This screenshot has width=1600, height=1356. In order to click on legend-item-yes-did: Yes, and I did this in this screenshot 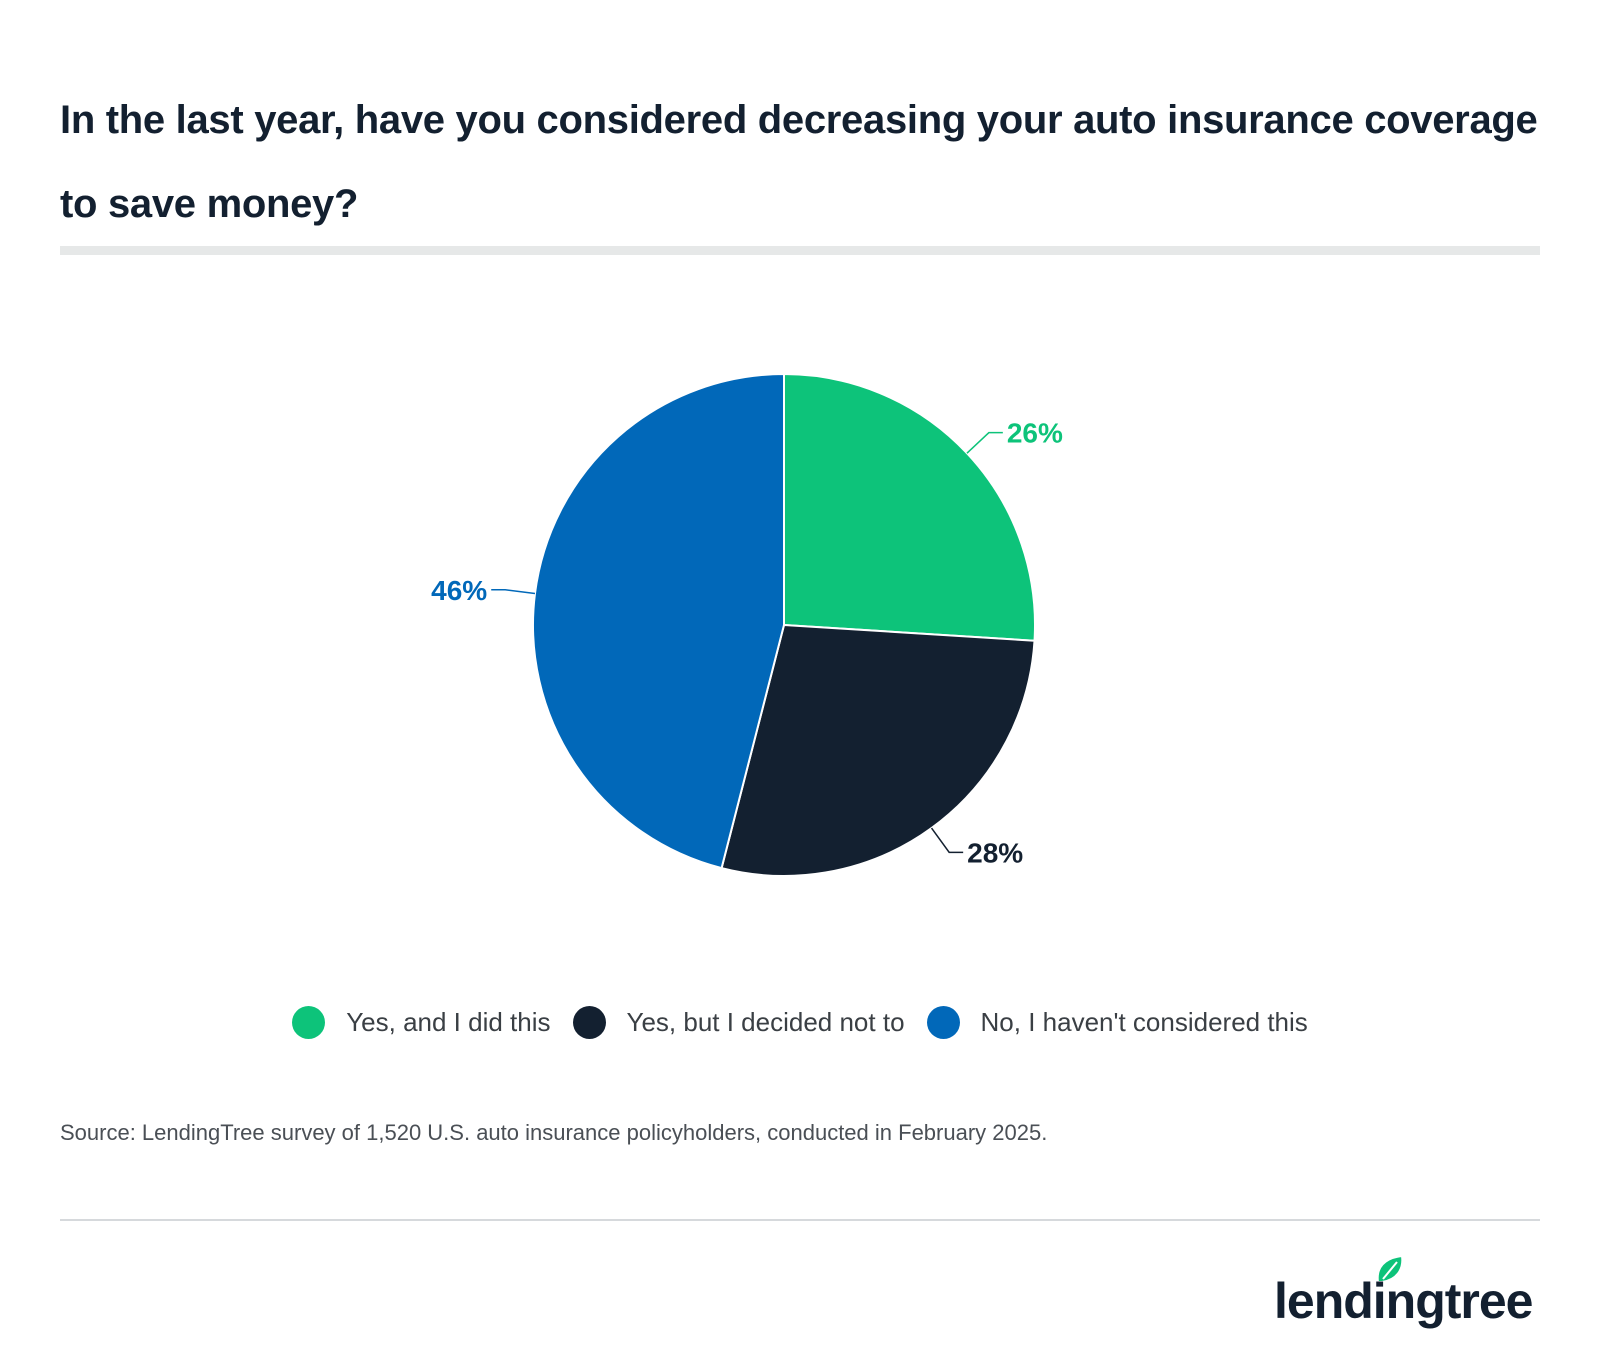, I will do `click(421, 1022)`.